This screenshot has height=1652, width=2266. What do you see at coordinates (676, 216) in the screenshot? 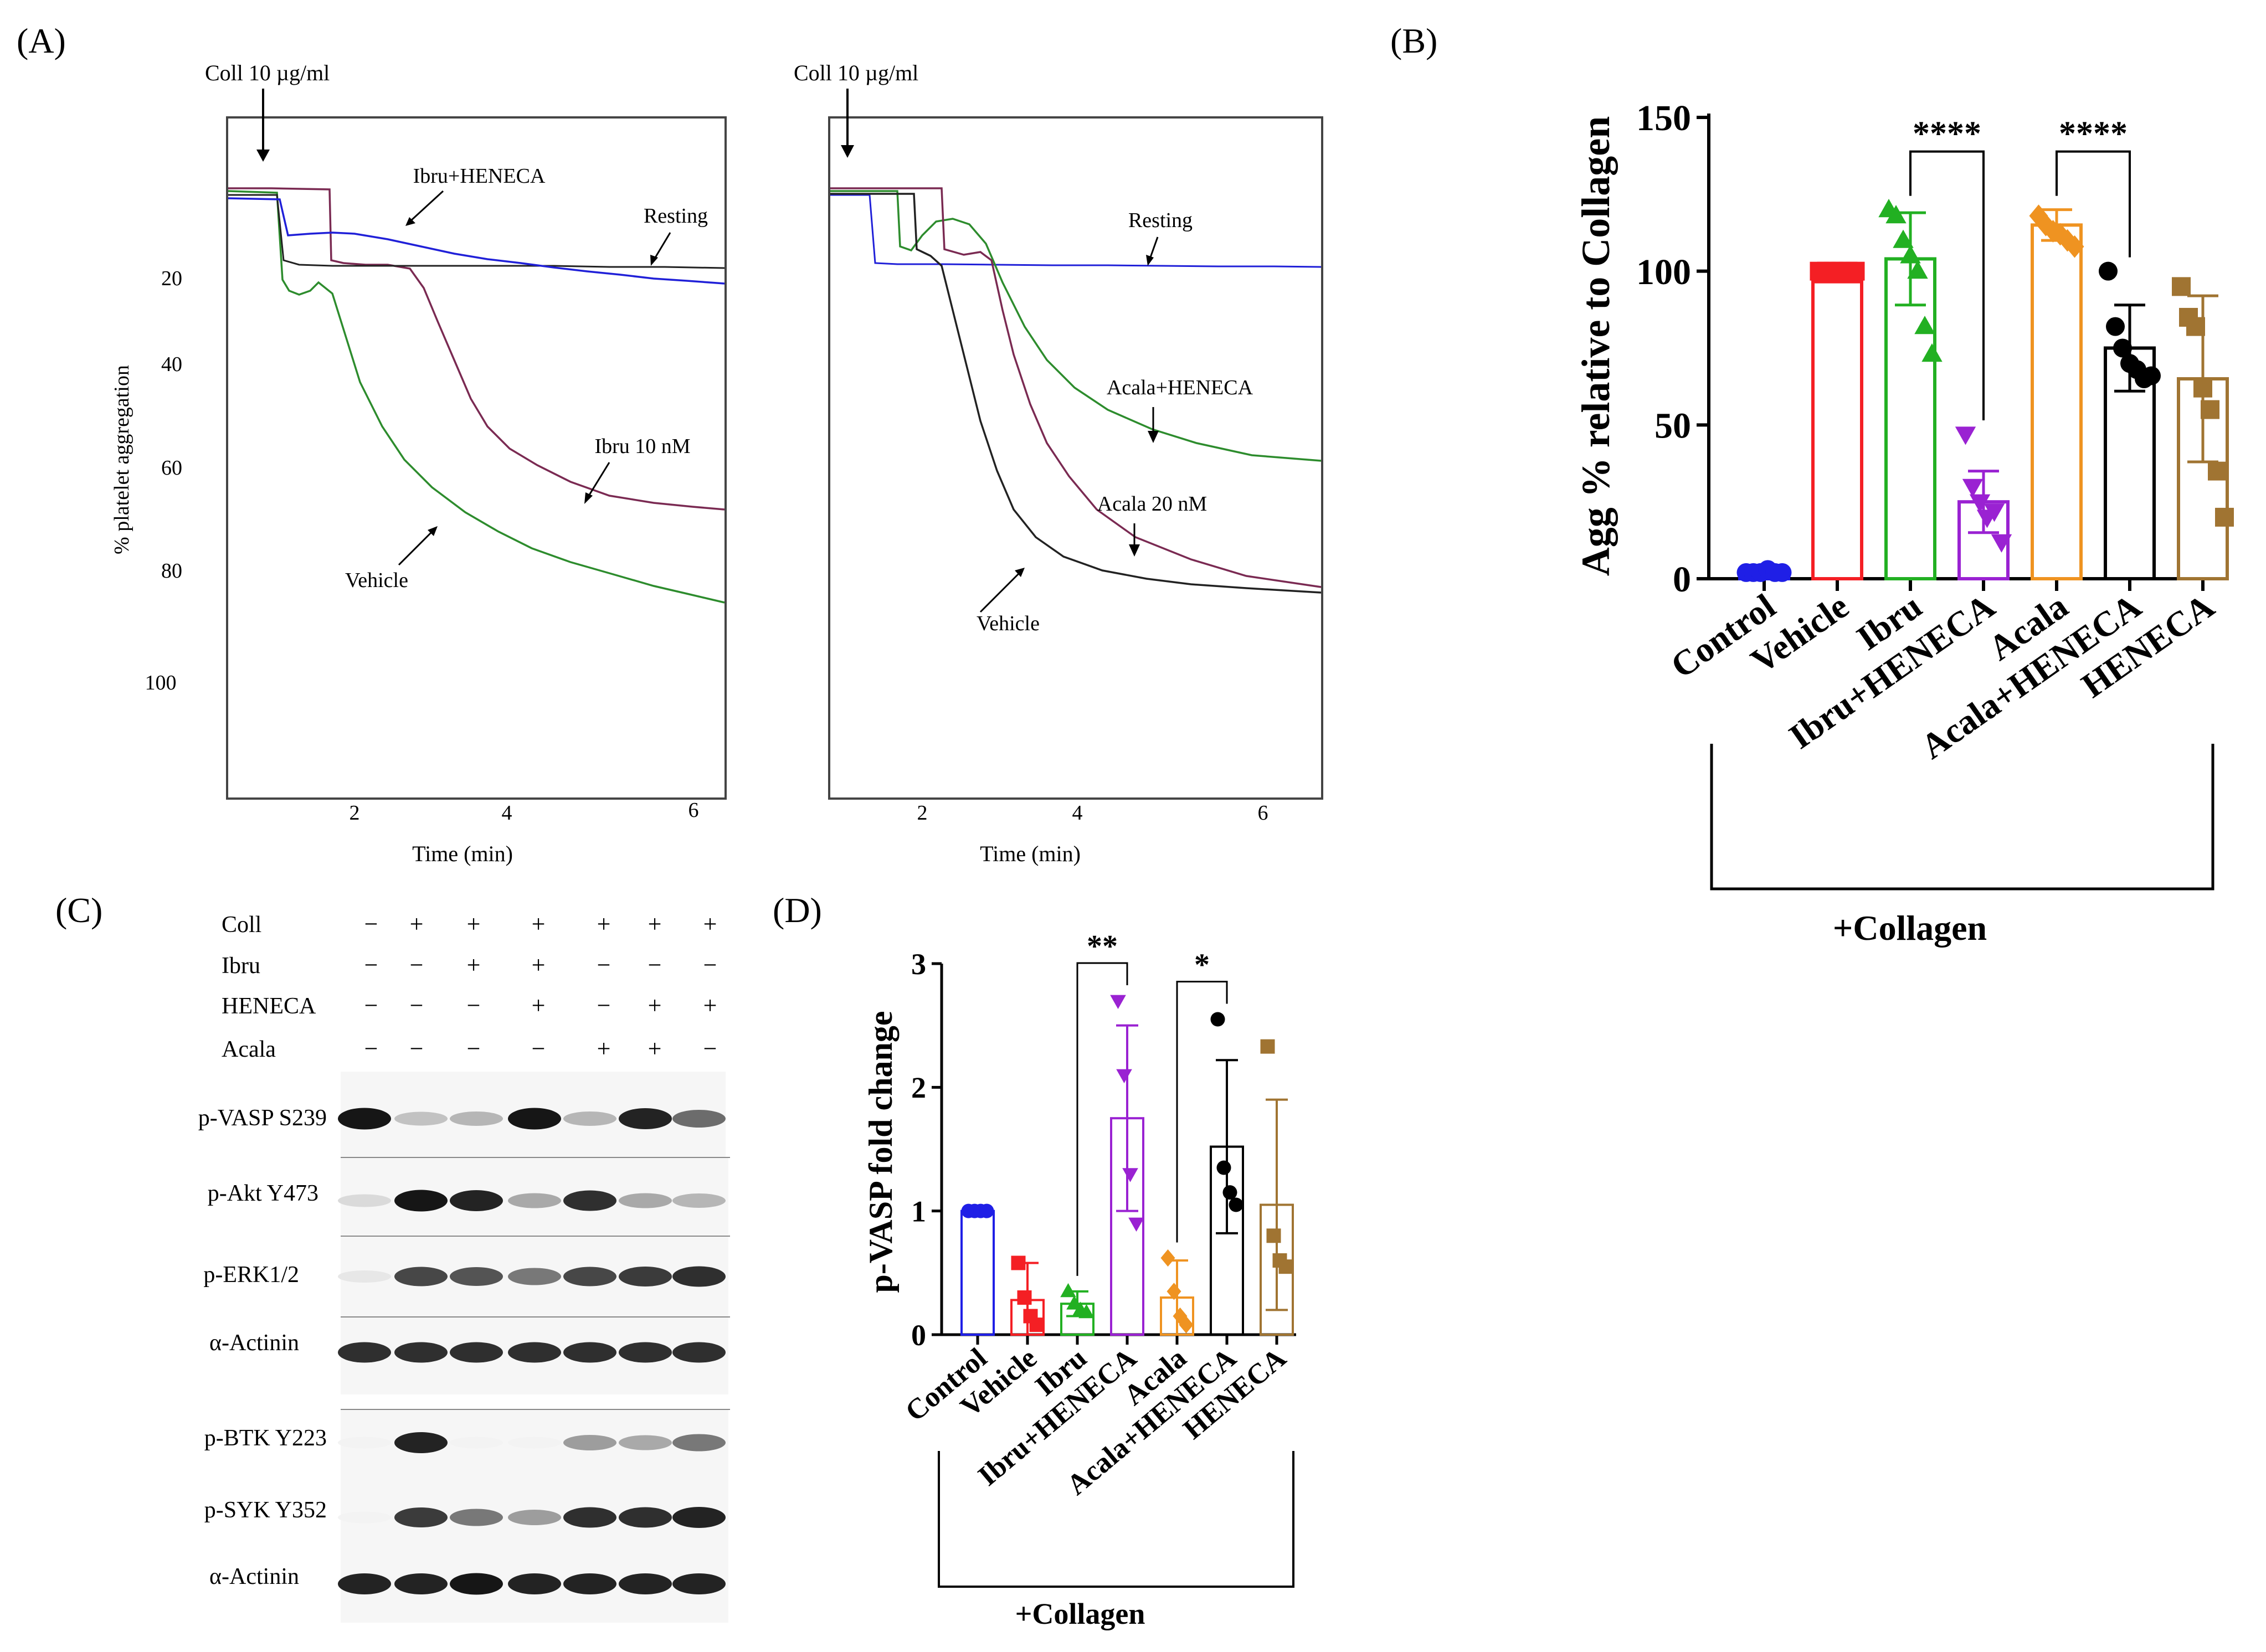
I see `label-resting-left: Resting` at bounding box center [676, 216].